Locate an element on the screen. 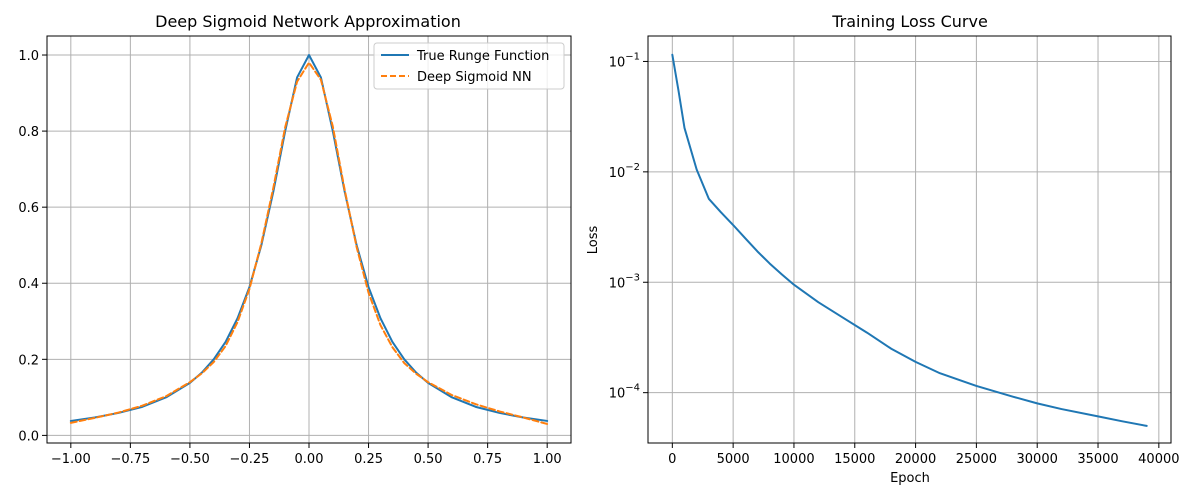  legend-label-true-runge: True Runge Function is located at coordinates (482, 56).